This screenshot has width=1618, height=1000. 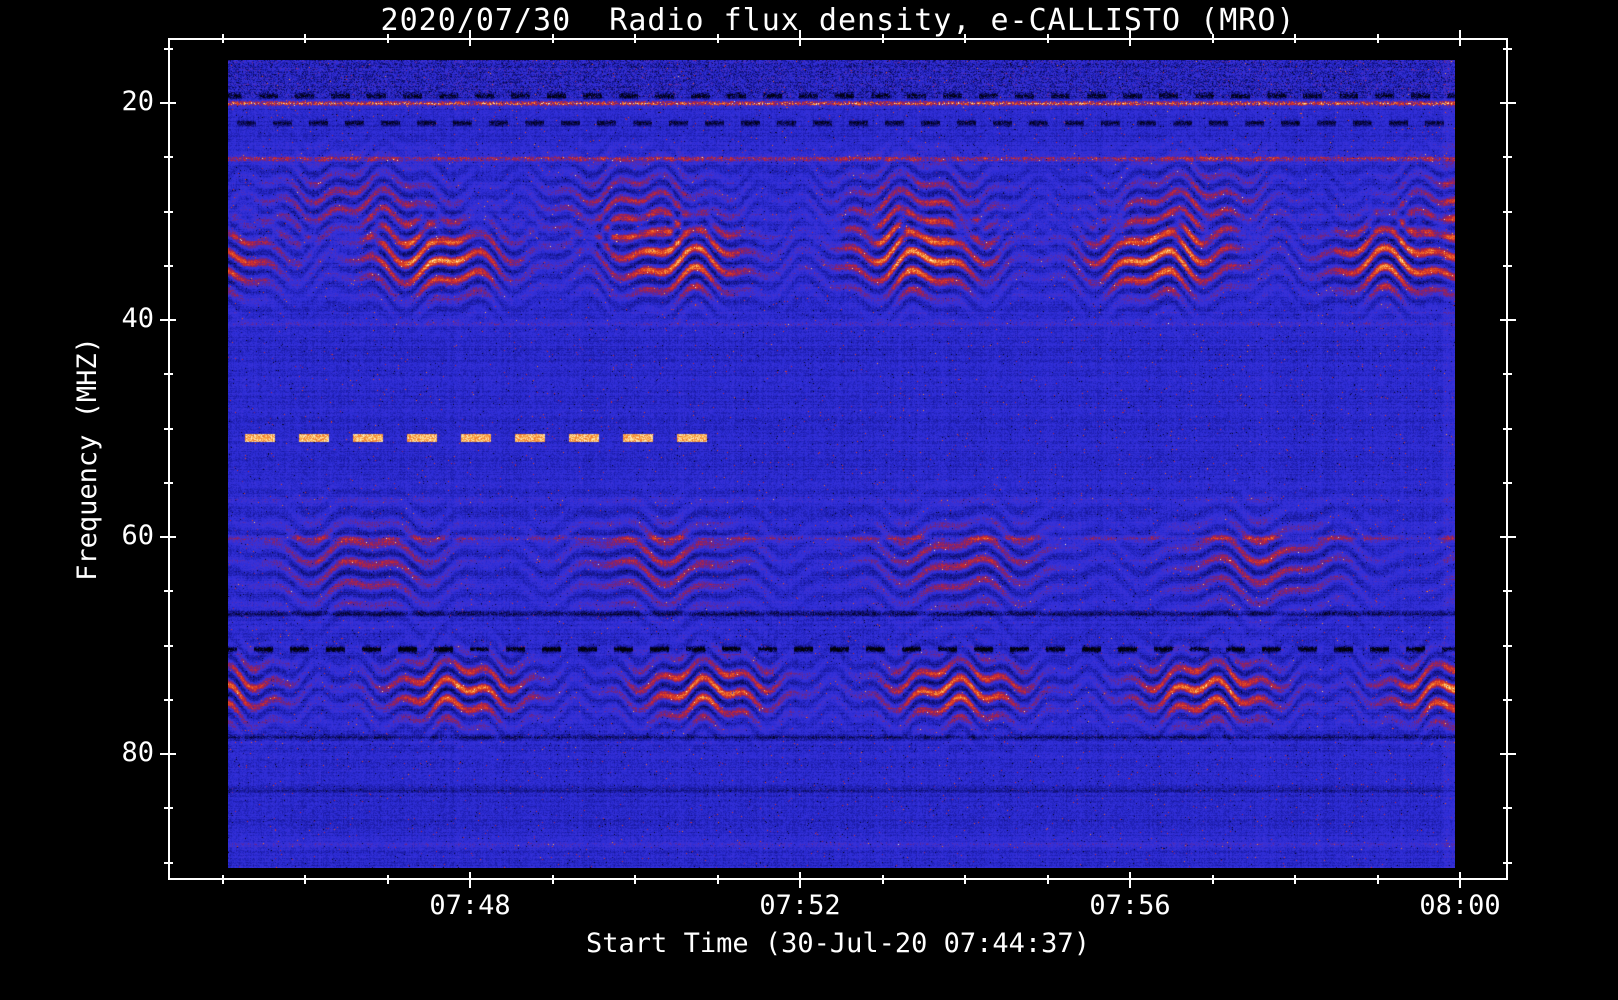 What do you see at coordinates (800, 905) in the screenshot?
I see `x-tick-label: 07:52` at bounding box center [800, 905].